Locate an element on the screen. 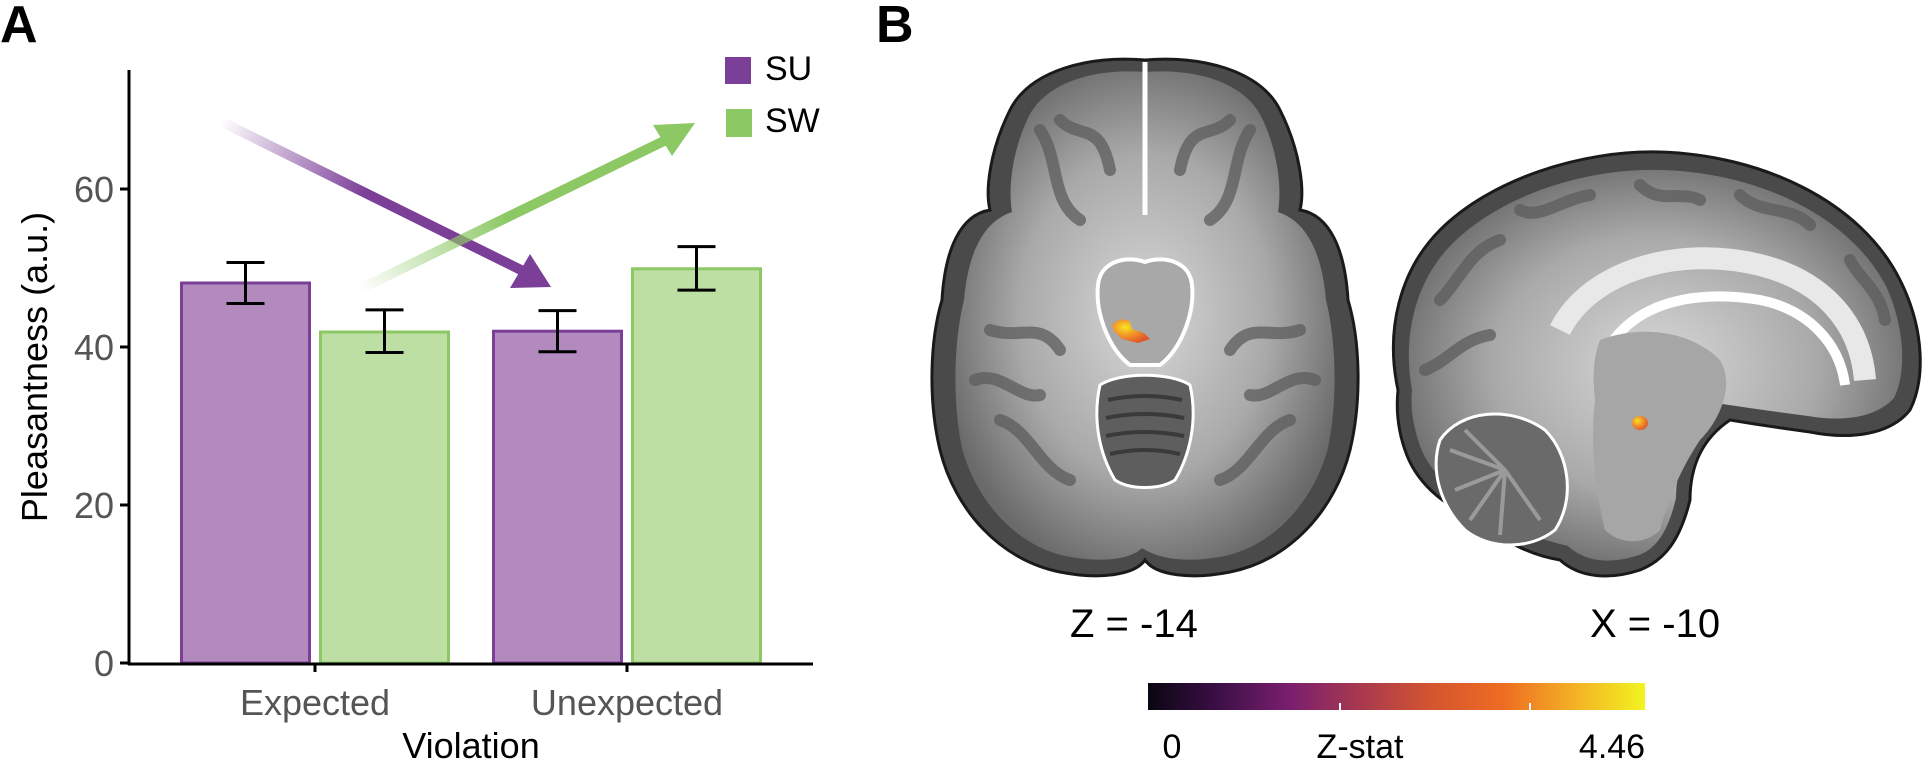  y-tick-label: 20 is located at coordinates (94, 505).